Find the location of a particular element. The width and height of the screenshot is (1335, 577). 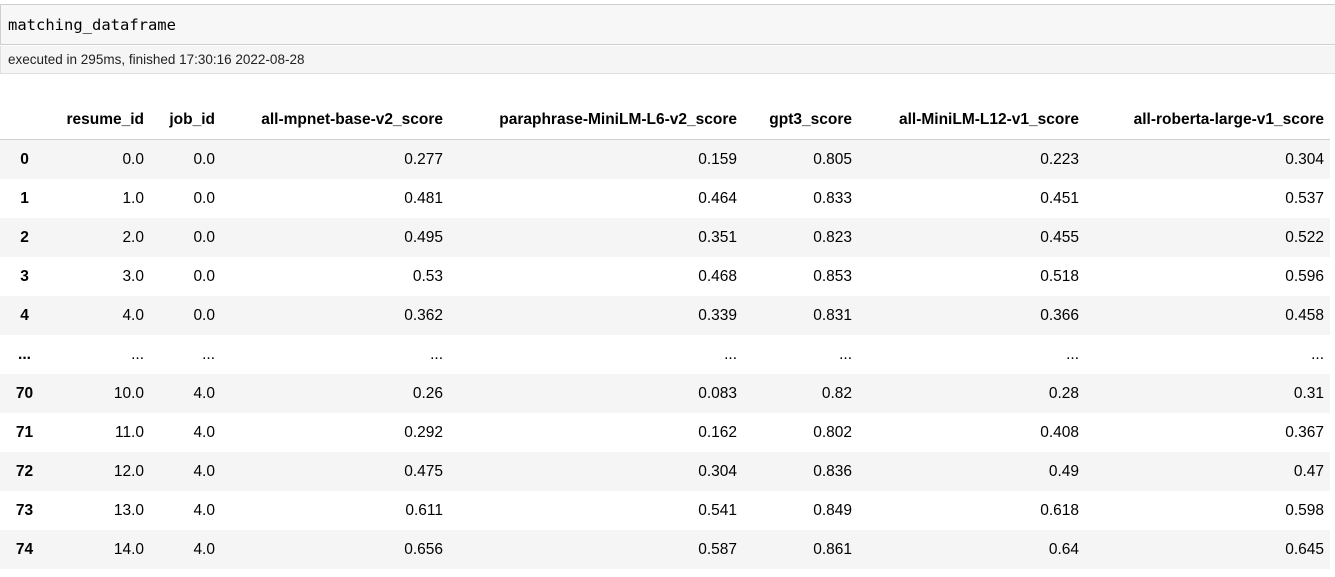

table-cell: 0.587 is located at coordinates (717, 549).